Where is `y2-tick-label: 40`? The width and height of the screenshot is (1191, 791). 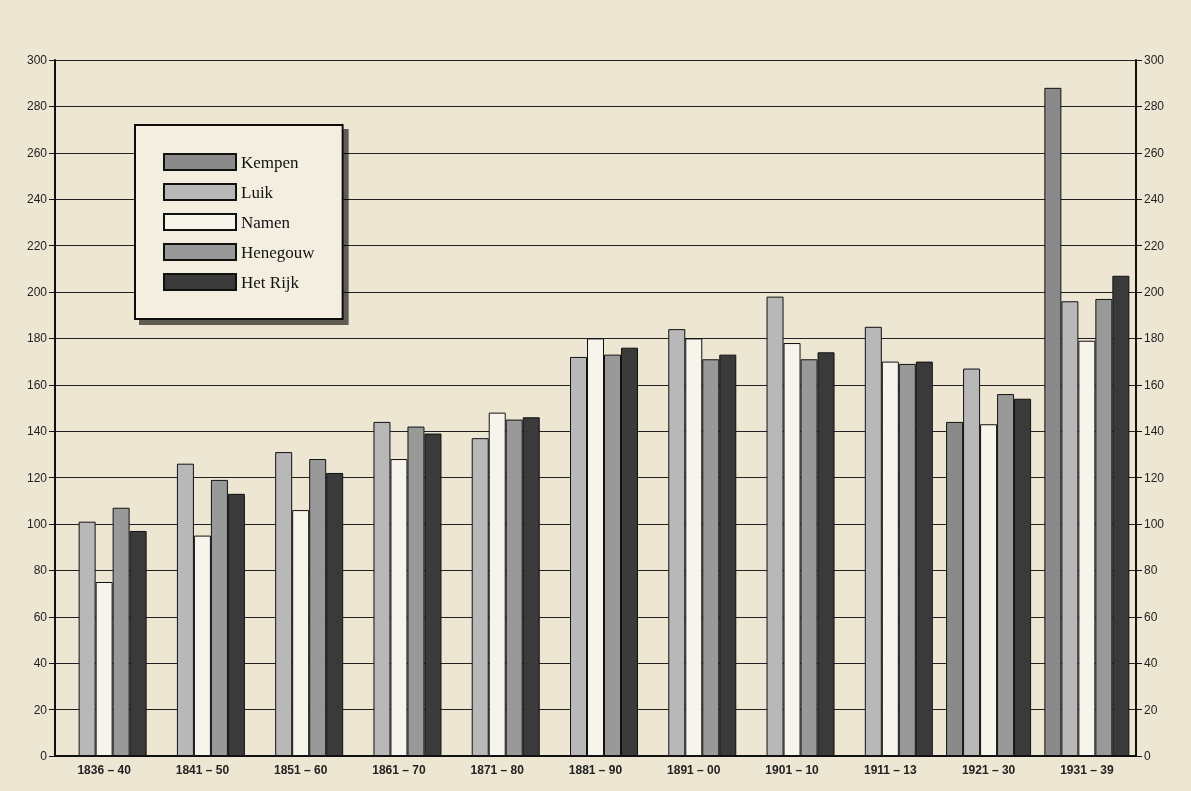 y2-tick-label: 40 is located at coordinates (1151, 663).